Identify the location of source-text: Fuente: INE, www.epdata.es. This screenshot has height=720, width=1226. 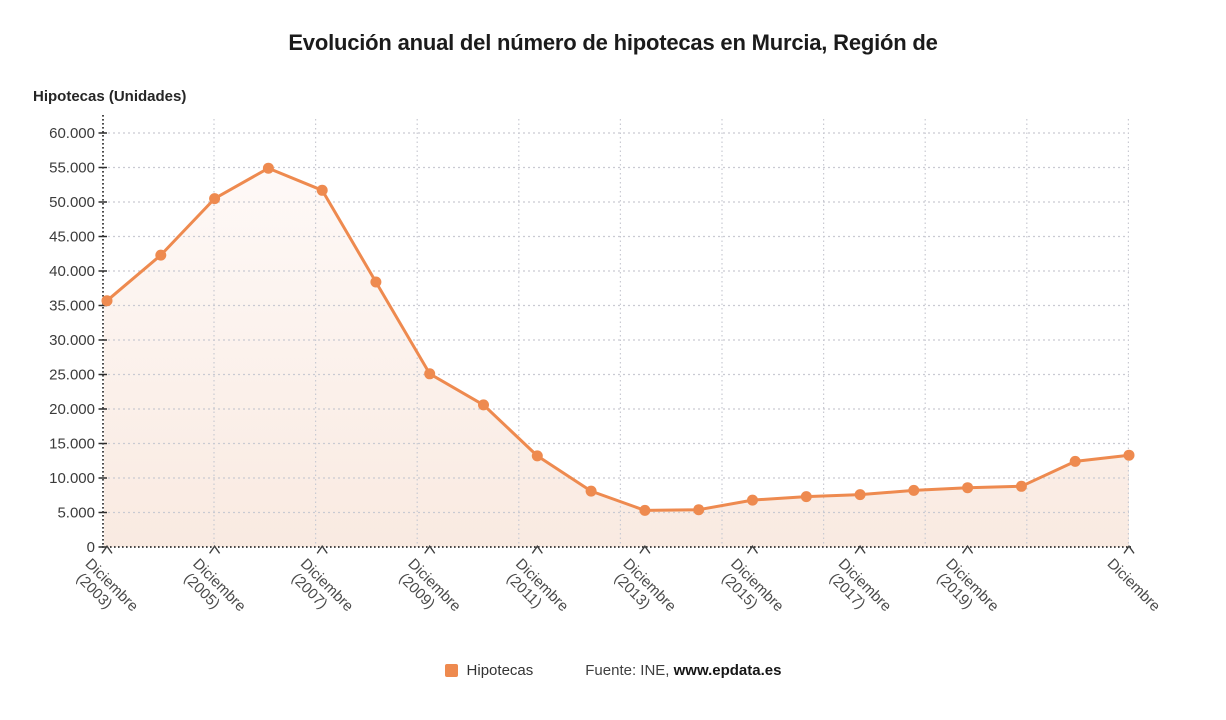
(683, 670).